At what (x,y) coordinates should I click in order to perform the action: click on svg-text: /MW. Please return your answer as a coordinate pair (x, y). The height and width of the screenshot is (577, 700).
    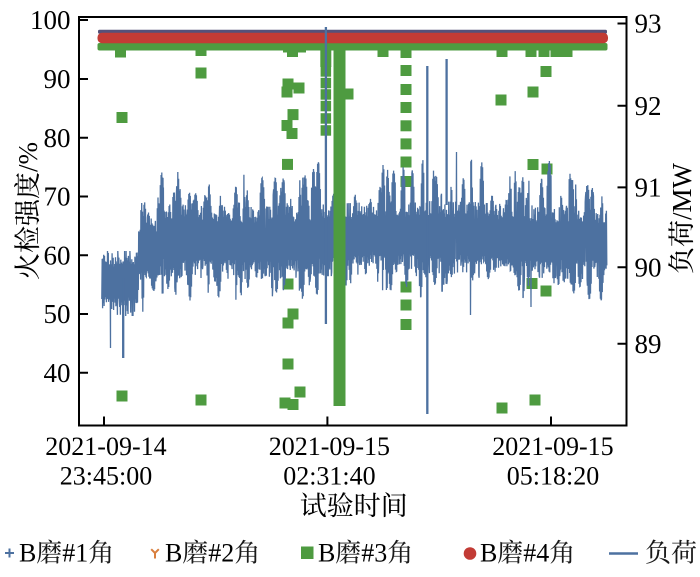
    Looking at the image, I should click on (682, 191).